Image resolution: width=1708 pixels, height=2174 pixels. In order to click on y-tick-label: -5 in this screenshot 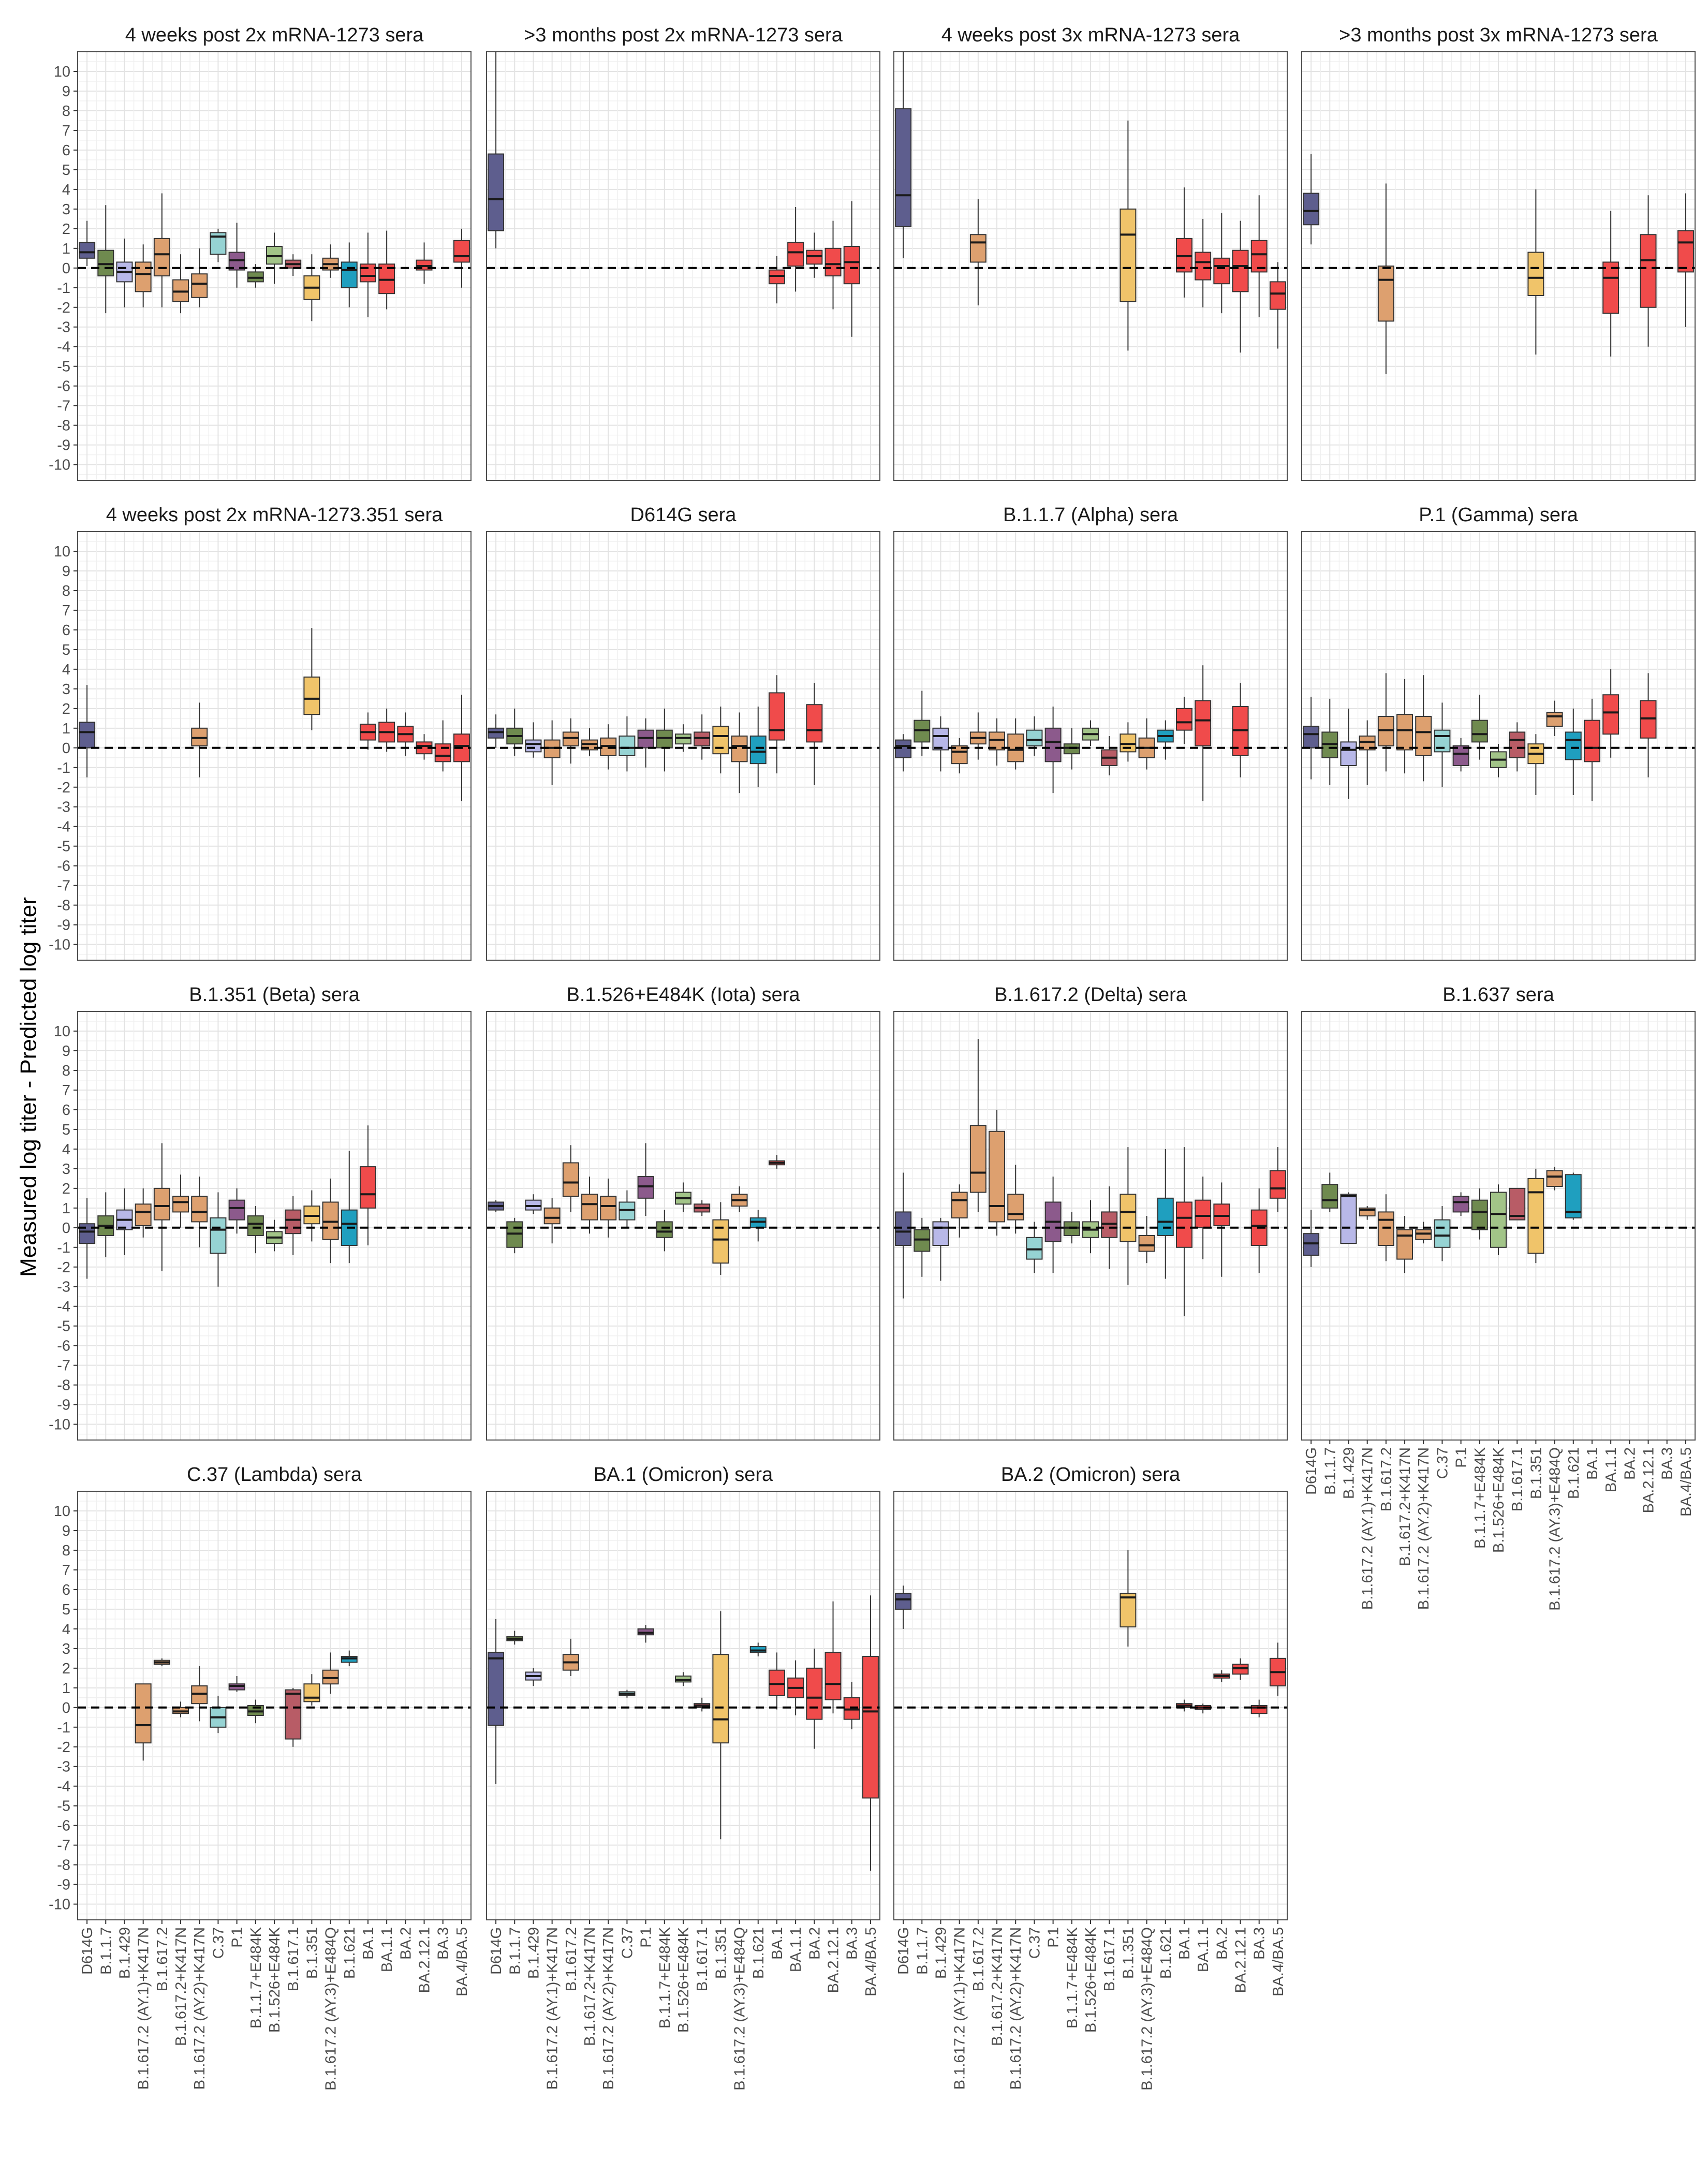, I will do `click(63, 1326)`.